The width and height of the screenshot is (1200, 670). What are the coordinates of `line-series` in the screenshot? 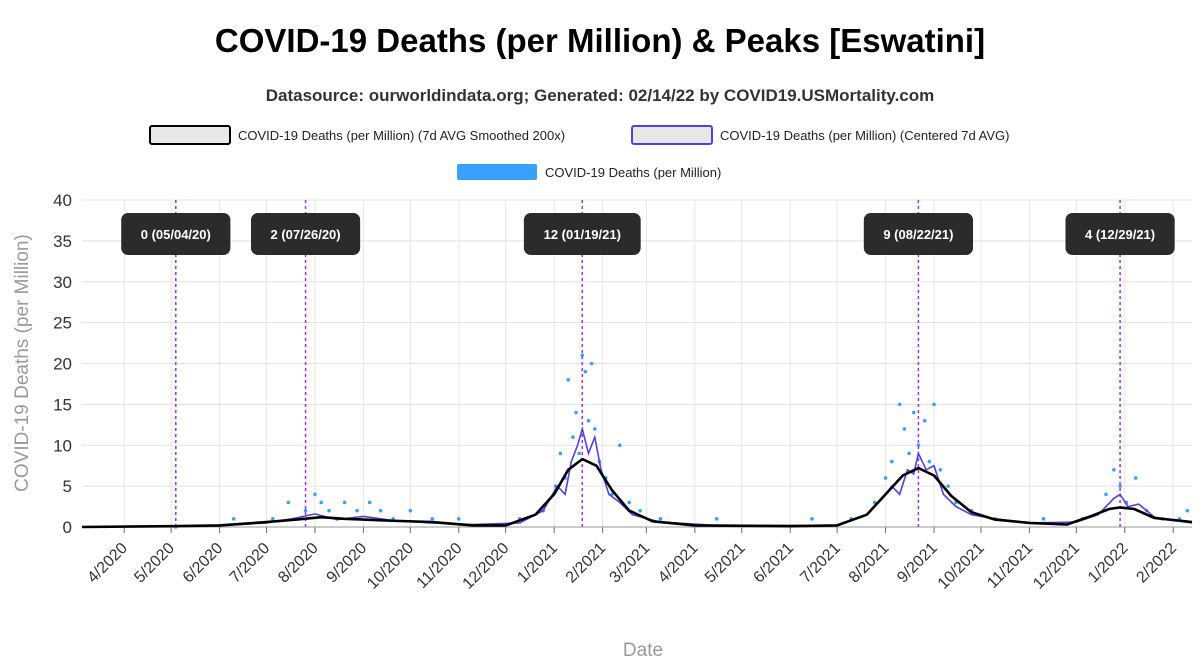 It's located at (637, 477).